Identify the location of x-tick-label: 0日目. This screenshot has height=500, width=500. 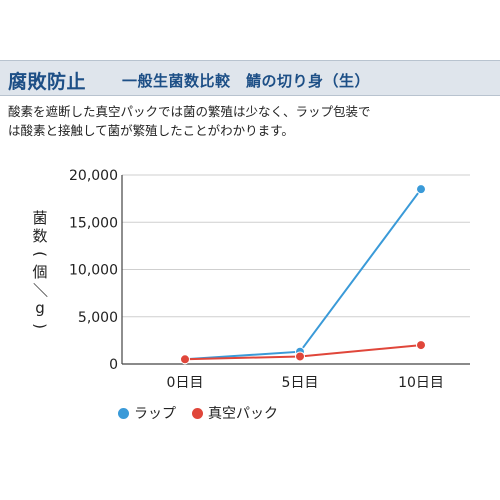
(185, 383).